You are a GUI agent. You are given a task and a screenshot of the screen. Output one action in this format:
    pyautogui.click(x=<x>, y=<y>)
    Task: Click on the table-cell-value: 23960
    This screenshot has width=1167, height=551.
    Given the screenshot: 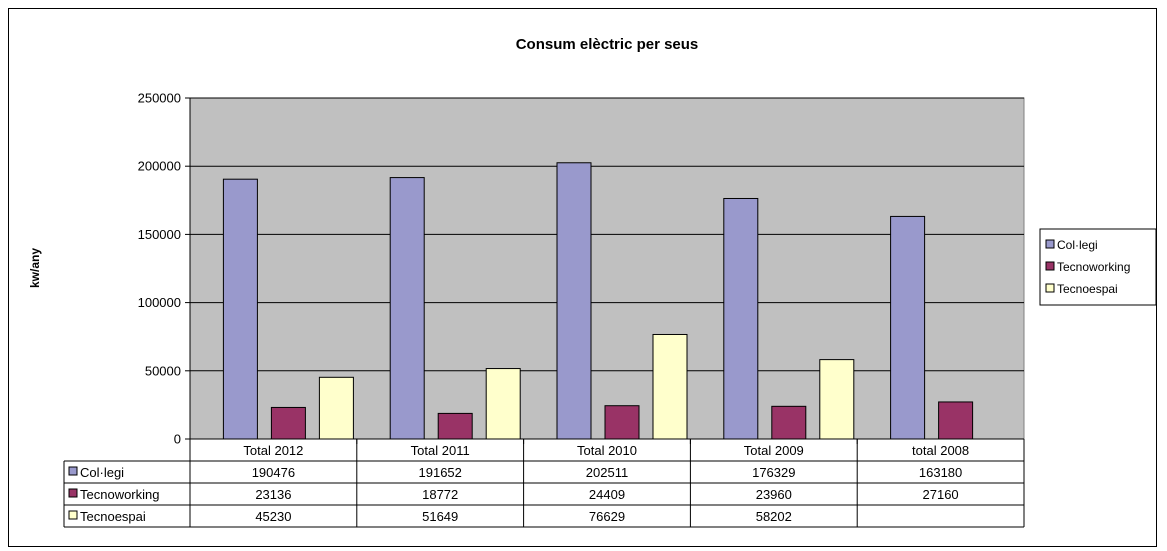 What is the action you would take?
    pyautogui.click(x=774, y=494)
    